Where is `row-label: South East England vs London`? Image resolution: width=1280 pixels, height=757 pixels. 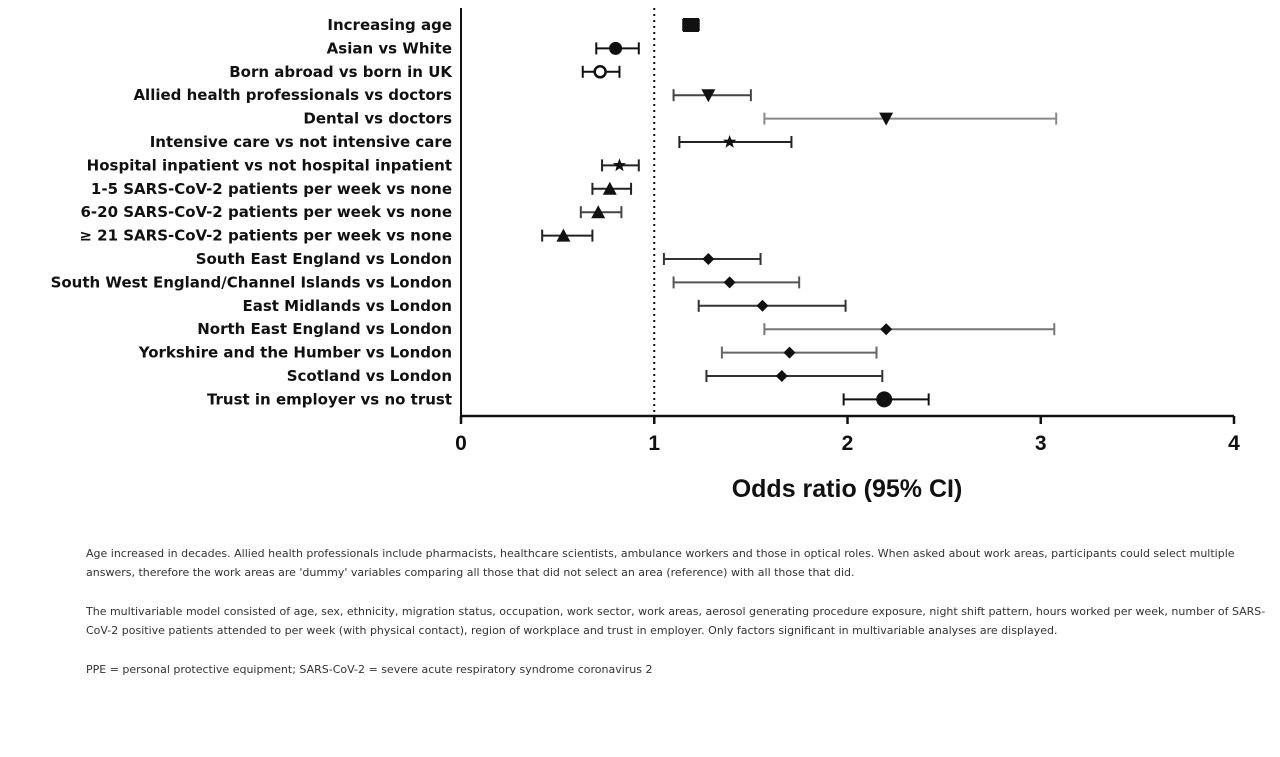 row-label: South East England vs London is located at coordinates (324, 259).